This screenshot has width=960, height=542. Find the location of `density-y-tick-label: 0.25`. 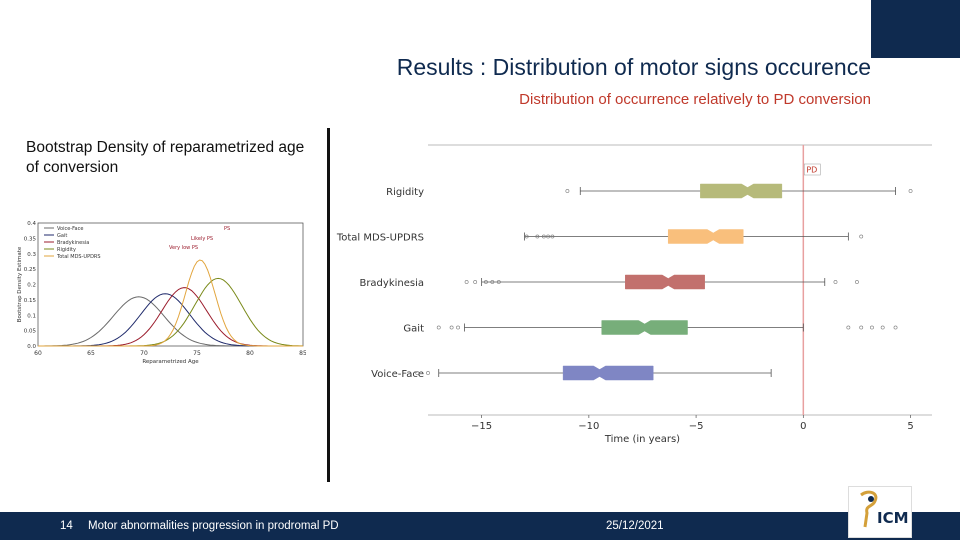

density-y-tick-label: 0.25 is located at coordinates (30, 270).